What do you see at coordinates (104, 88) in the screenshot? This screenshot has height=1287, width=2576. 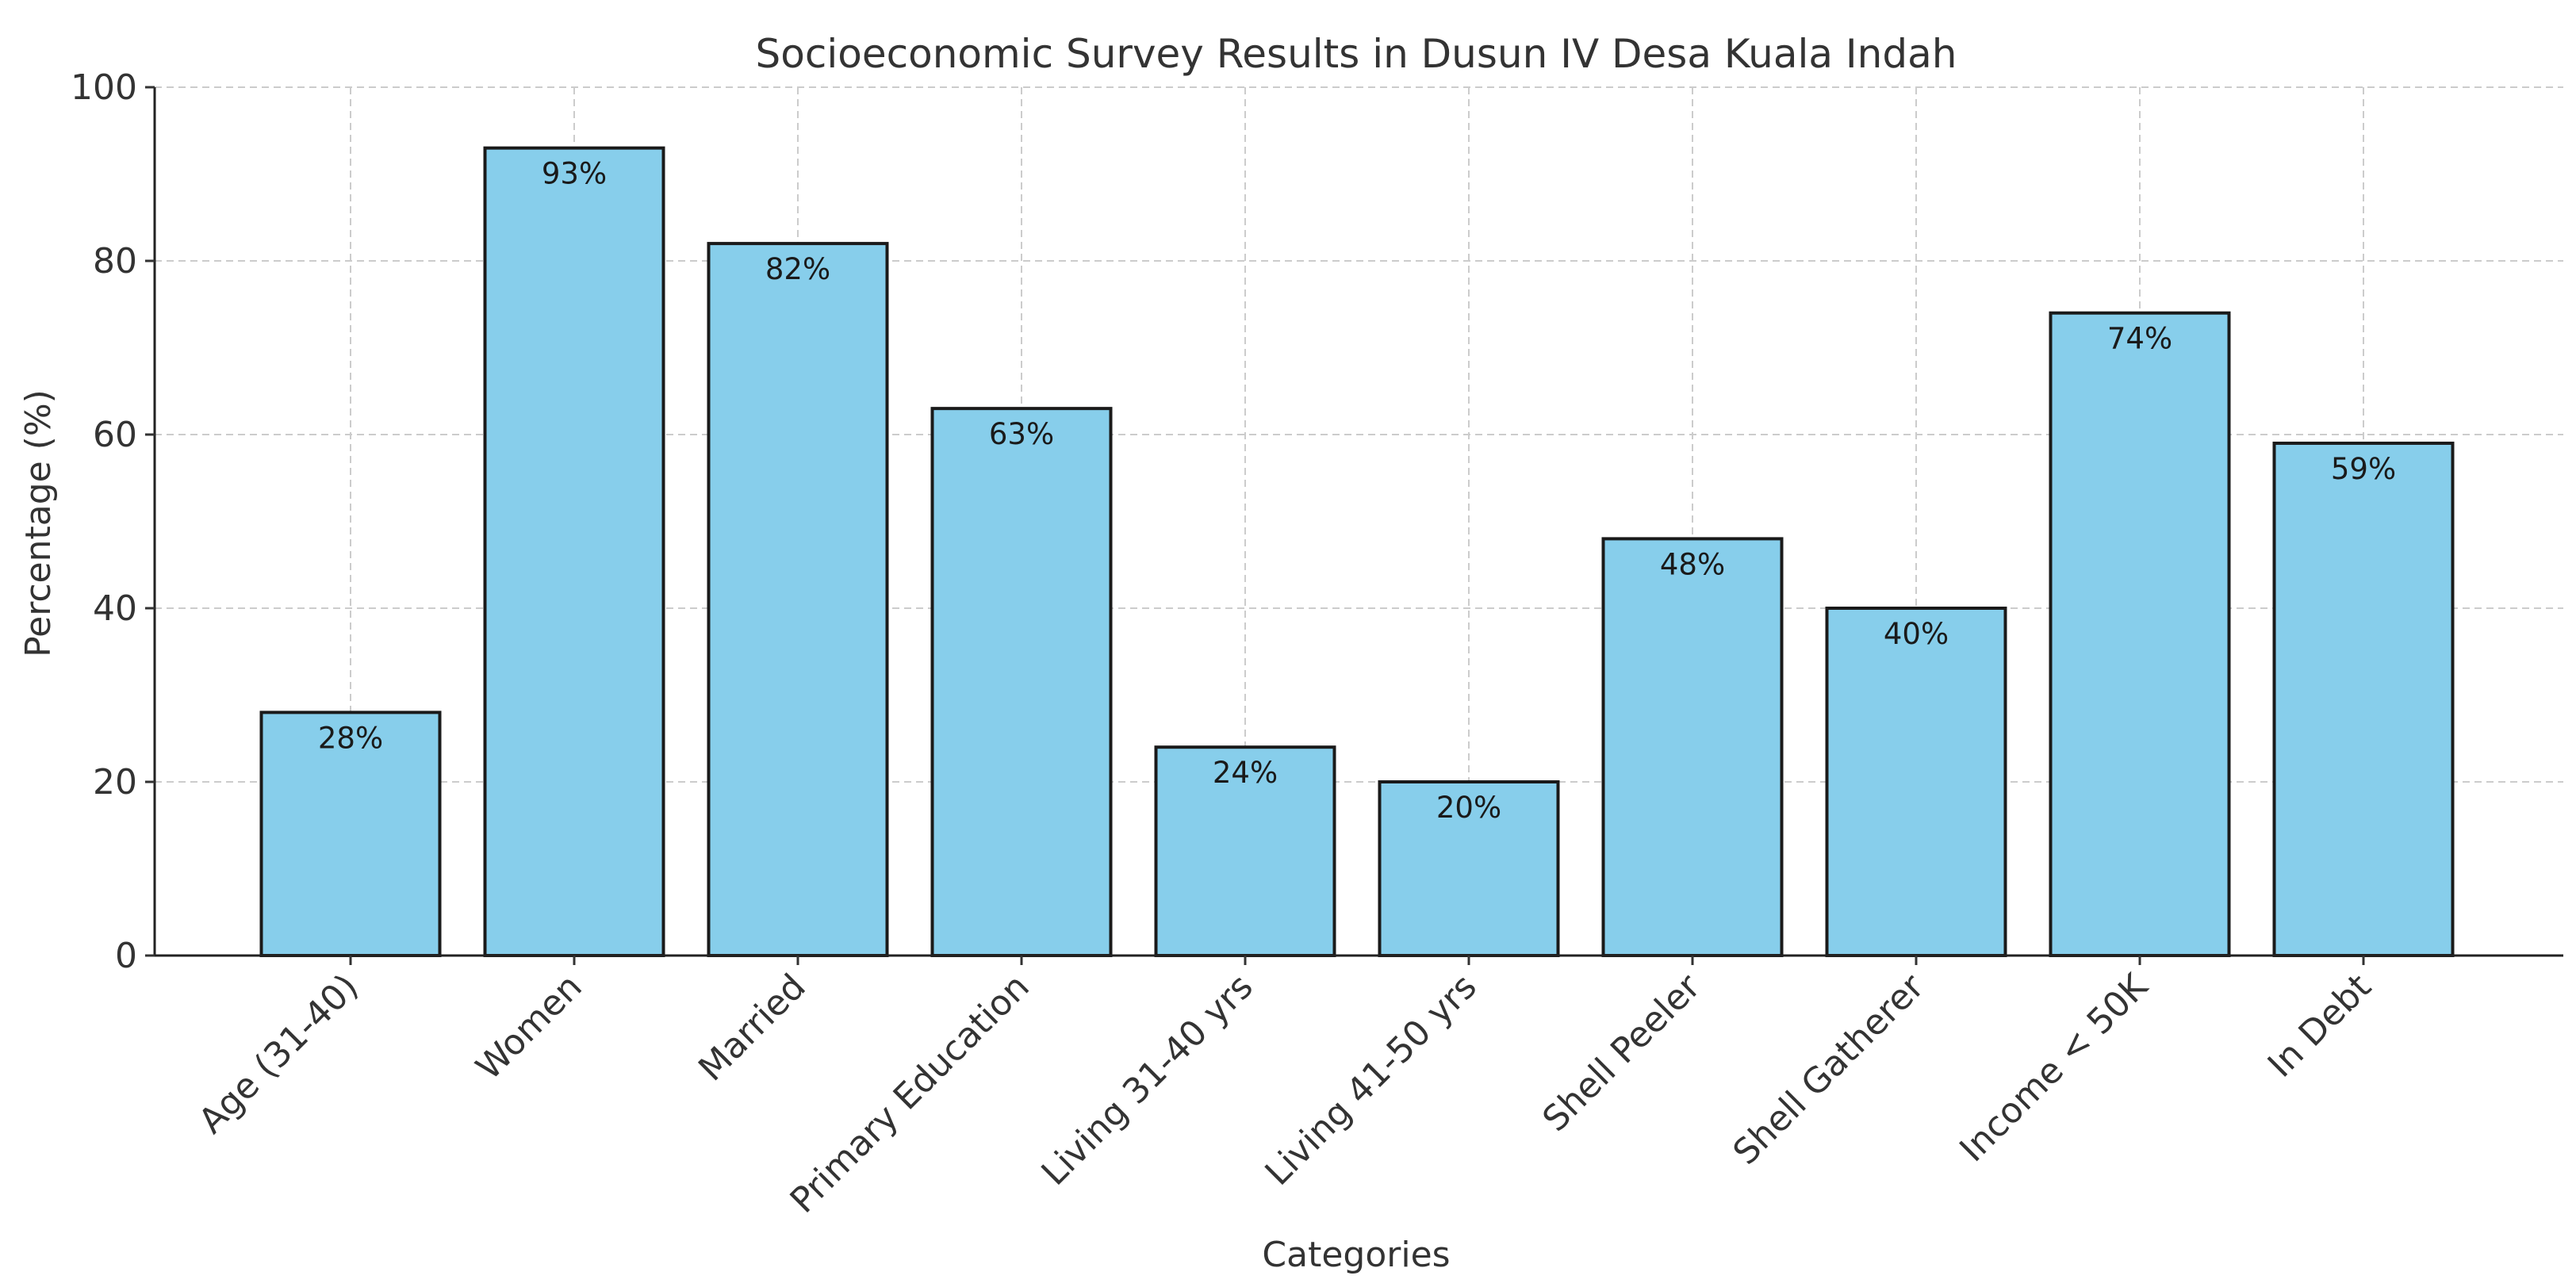 I see `y-tick-label: 100` at bounding box center [104, 88].